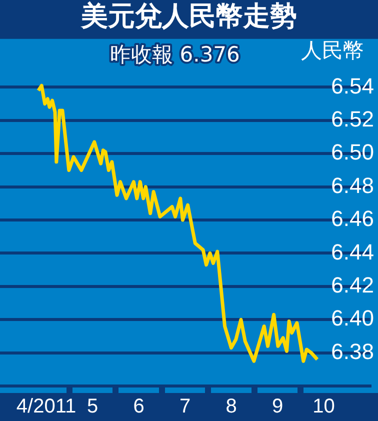 This screenshot has width=378, height=421. I want to click on x-tick-label: 6, so click(138, 407).